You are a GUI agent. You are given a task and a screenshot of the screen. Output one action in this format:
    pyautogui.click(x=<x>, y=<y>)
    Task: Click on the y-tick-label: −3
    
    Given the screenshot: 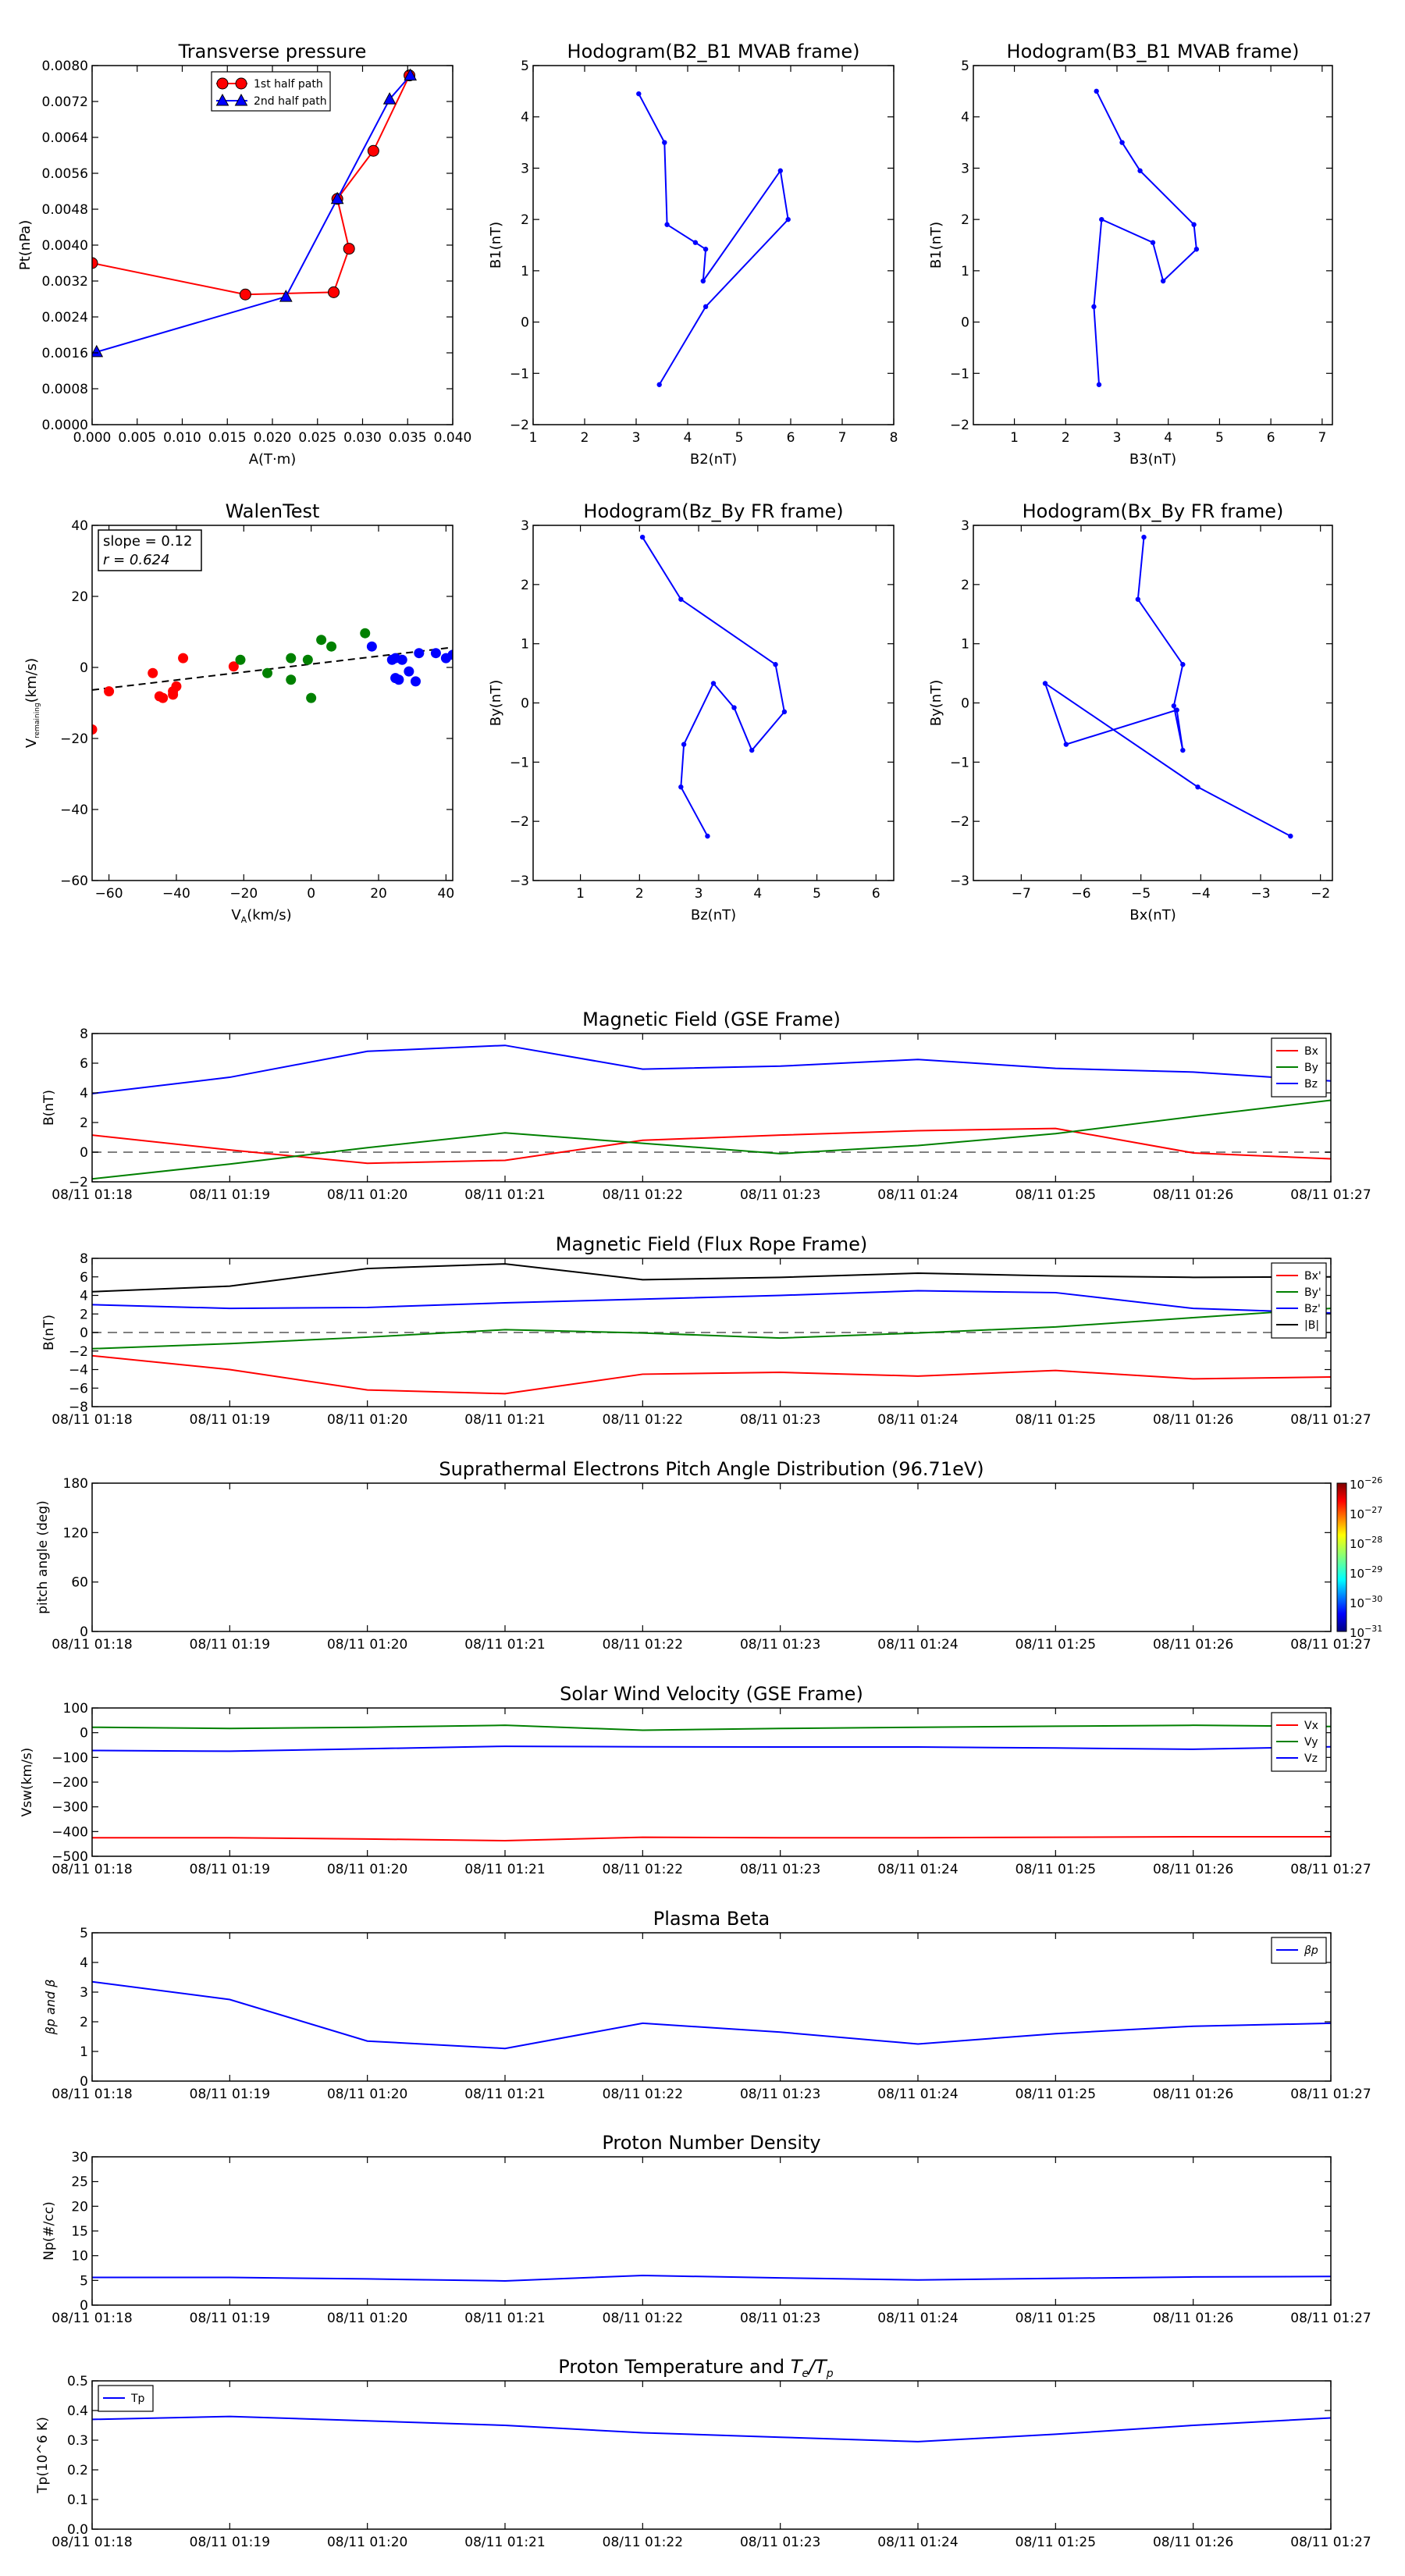 What is the action you would take?
    pyautogui.click(x=960, y=881)
    